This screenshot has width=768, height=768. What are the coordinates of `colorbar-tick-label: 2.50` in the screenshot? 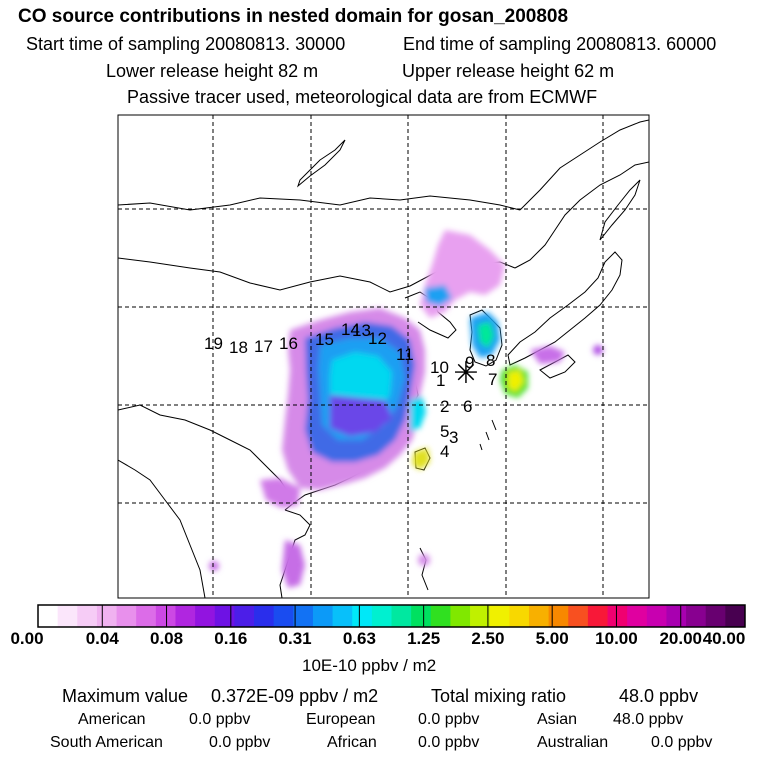 It's located at (488, 638).